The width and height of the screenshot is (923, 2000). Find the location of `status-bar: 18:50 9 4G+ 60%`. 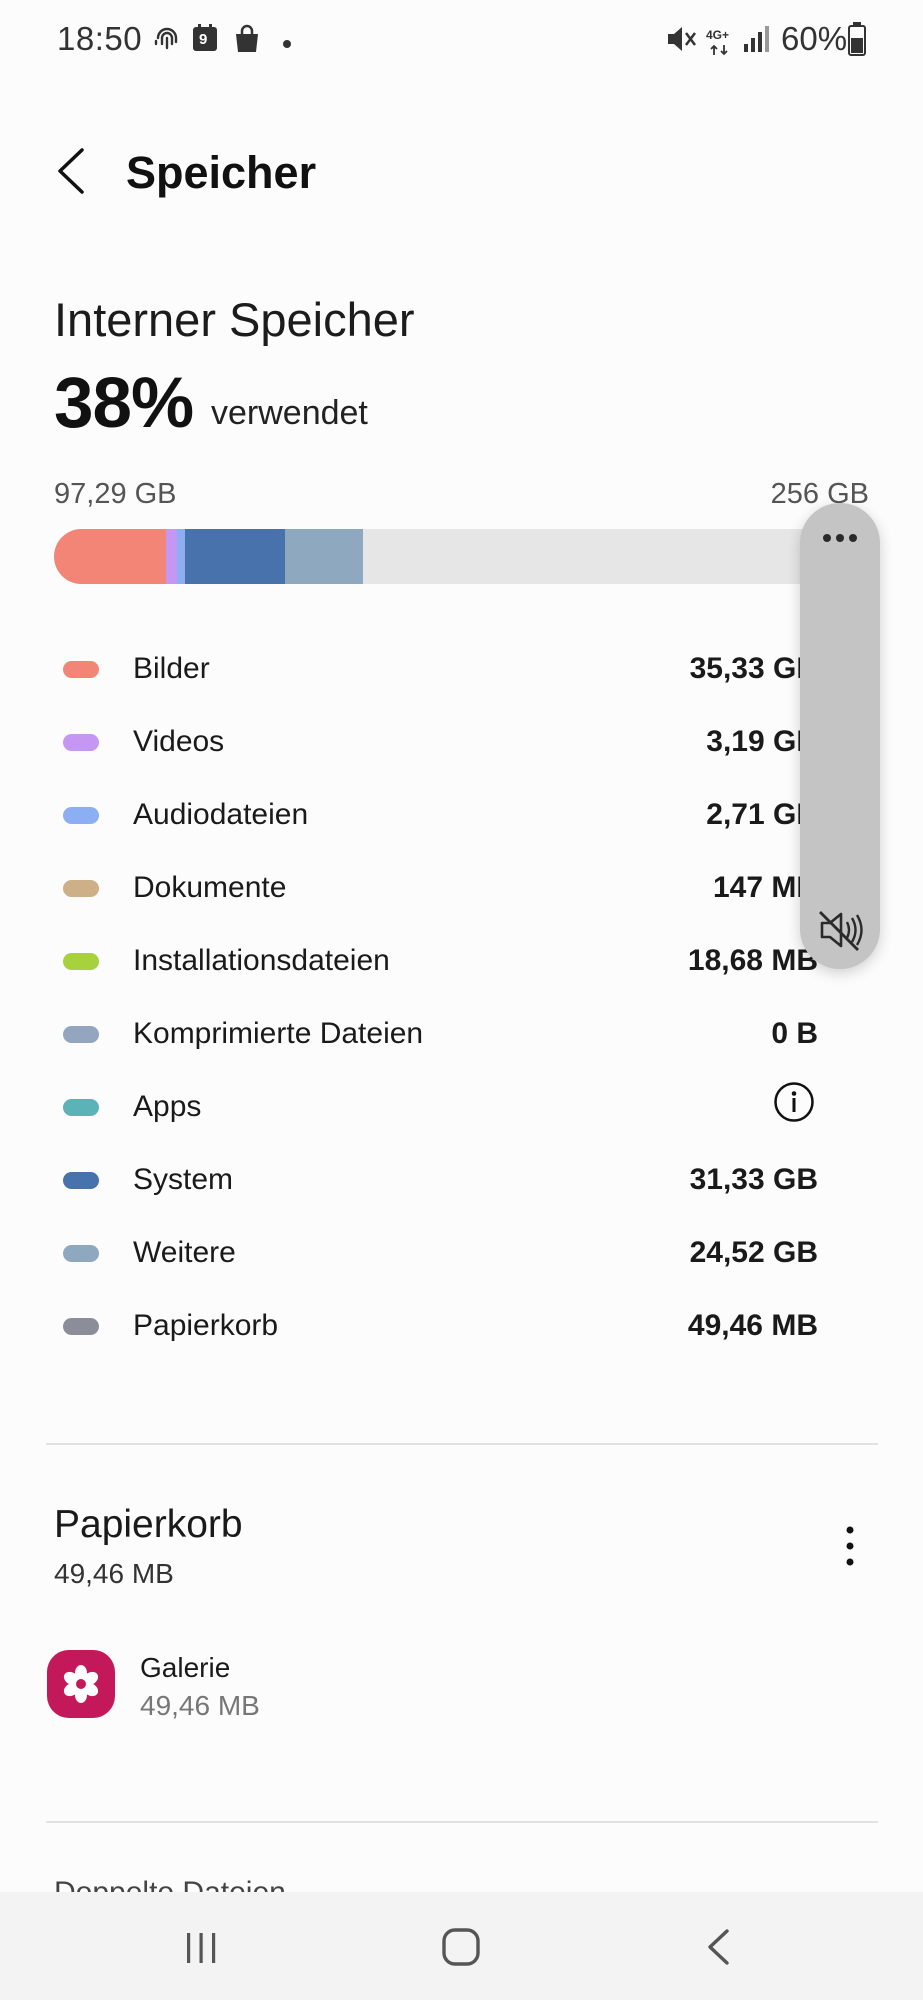

status-bar: 18:50 9 4G+ 60% is located at coordinates (461, 41).